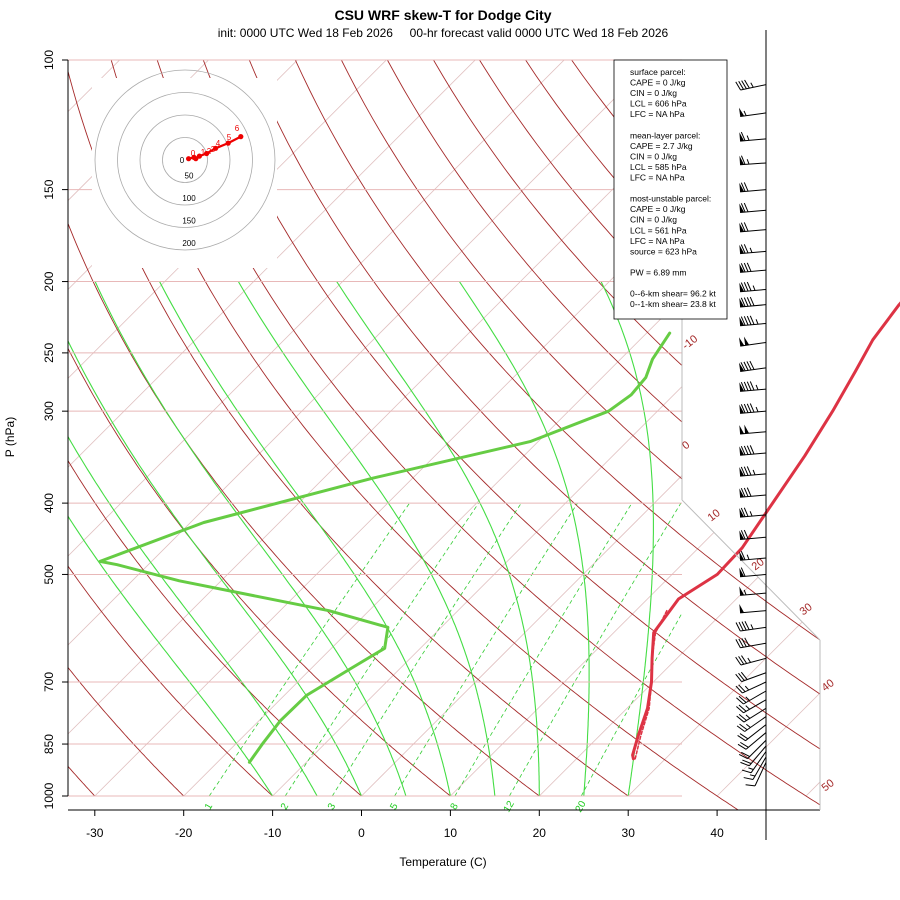 This screenshot has height=900, width=900. Describe the element at coordinates (49, 281) in the screenshot. I see `y-tick-label: 200` at that location.